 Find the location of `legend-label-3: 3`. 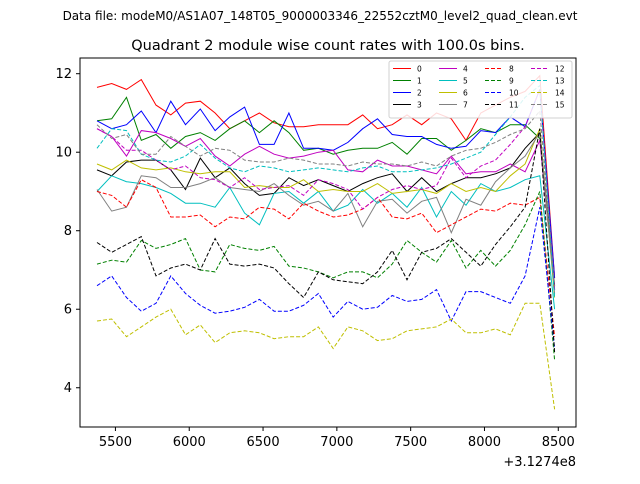

legend-label-3: 3 is located at coordinates (419, 105).